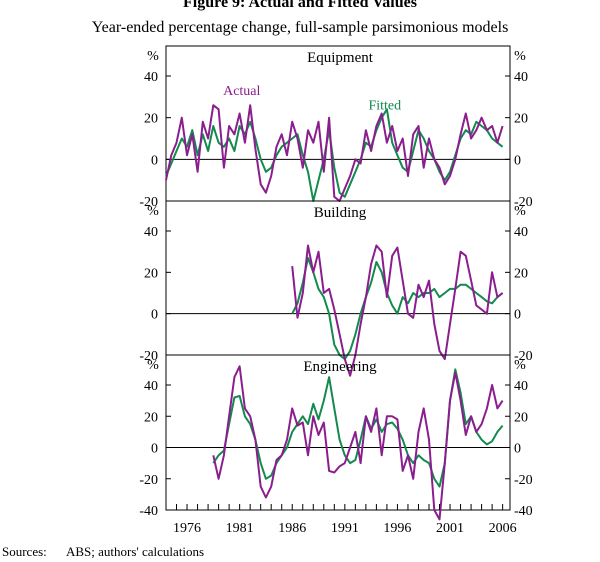 This screenshot has height=562, width=600. I want to click on x-tick-label: 1991, so click(345, 528).